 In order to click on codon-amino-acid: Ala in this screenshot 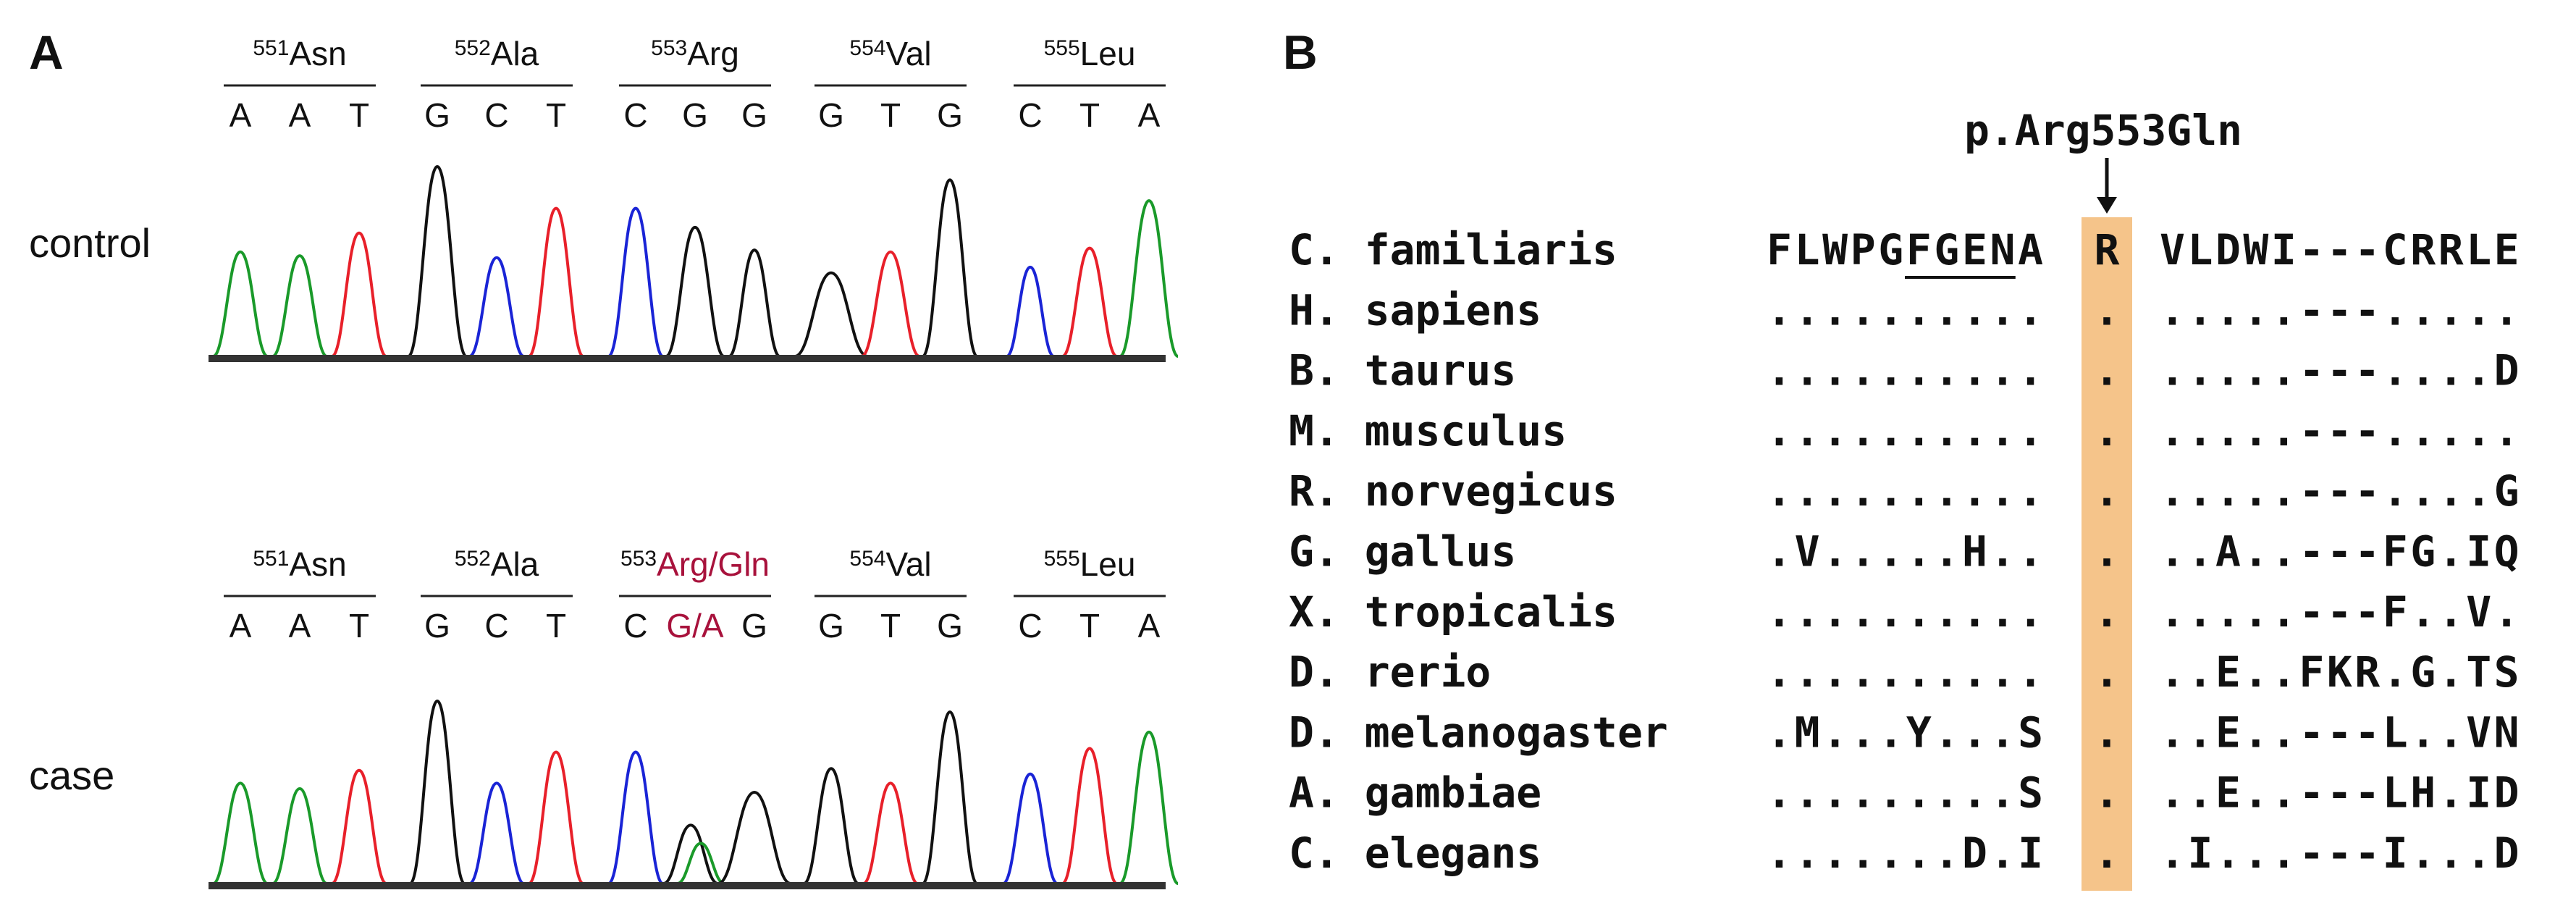, I will do `click(515, 564)`.